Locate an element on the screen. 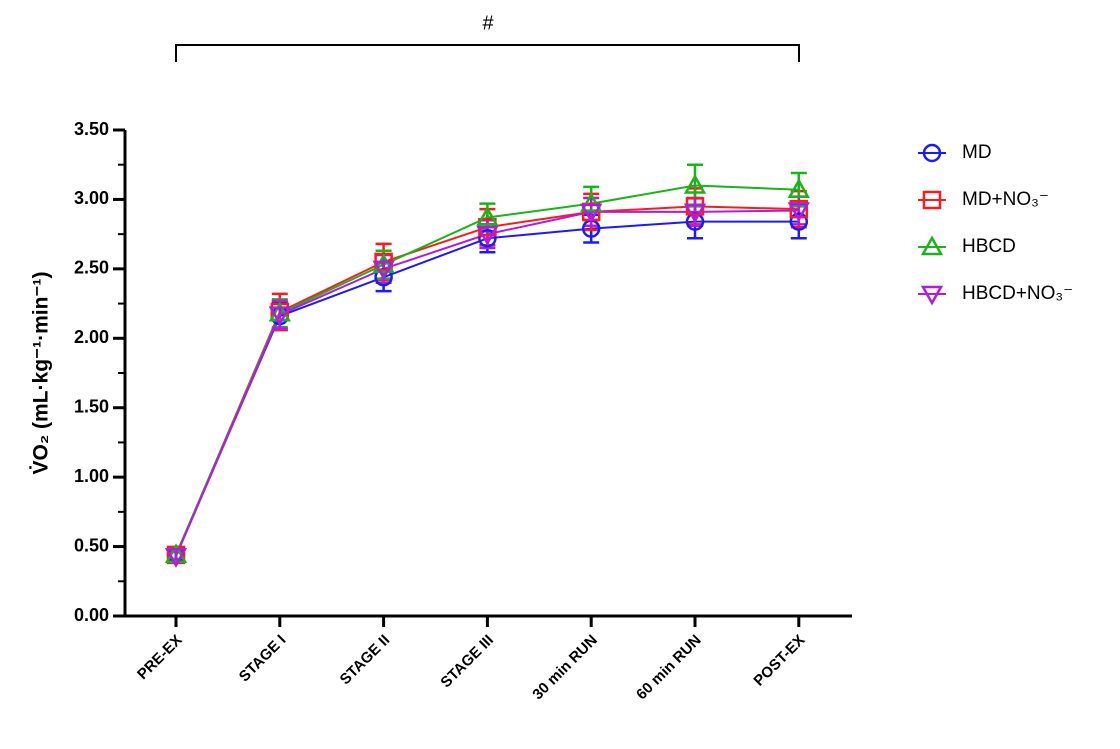  x-tick-label: STAGE I is located at coordinates (263, 659).